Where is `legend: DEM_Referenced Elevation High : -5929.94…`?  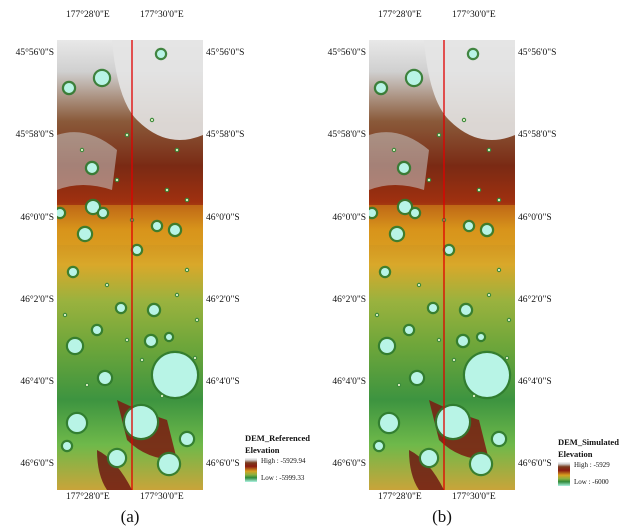
legend: DEM_Referenced Elevation High : -5929.94… is located at coordinates (278, 462).